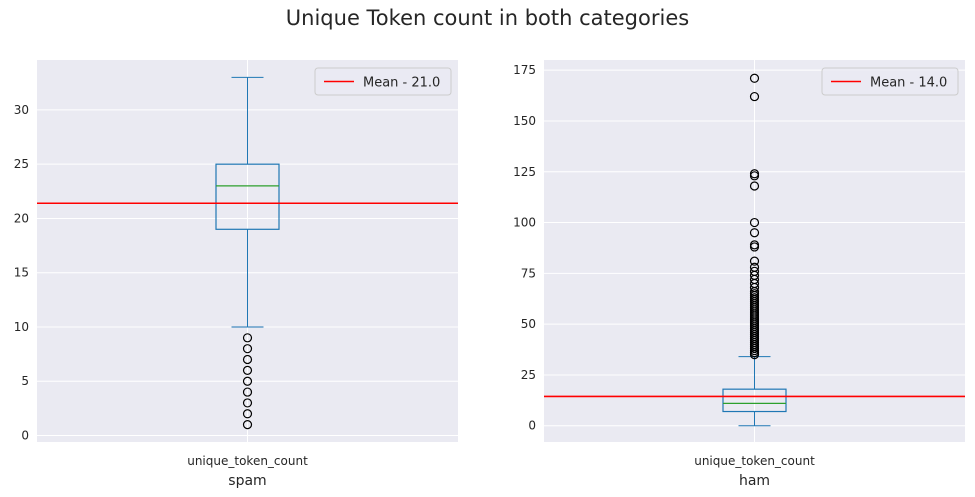  I want to click on y-tick-label: 30, so click(21, 110).